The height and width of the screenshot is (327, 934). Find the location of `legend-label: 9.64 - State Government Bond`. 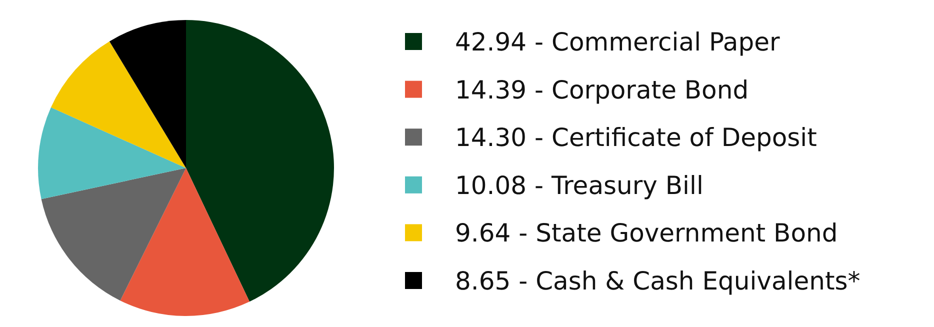

legend-label: 9.64 - State Government Bond is located at coordinates (646, 233).